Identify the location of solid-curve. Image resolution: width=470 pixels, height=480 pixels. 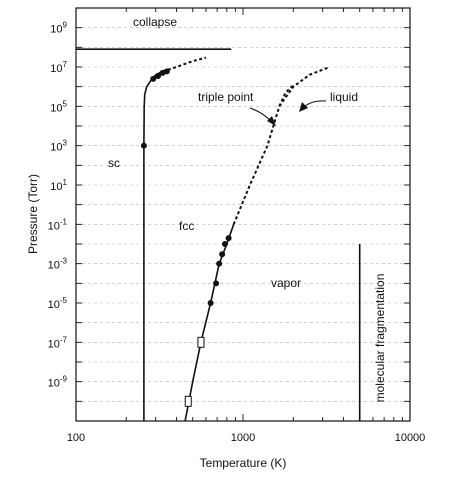
(153, 245).